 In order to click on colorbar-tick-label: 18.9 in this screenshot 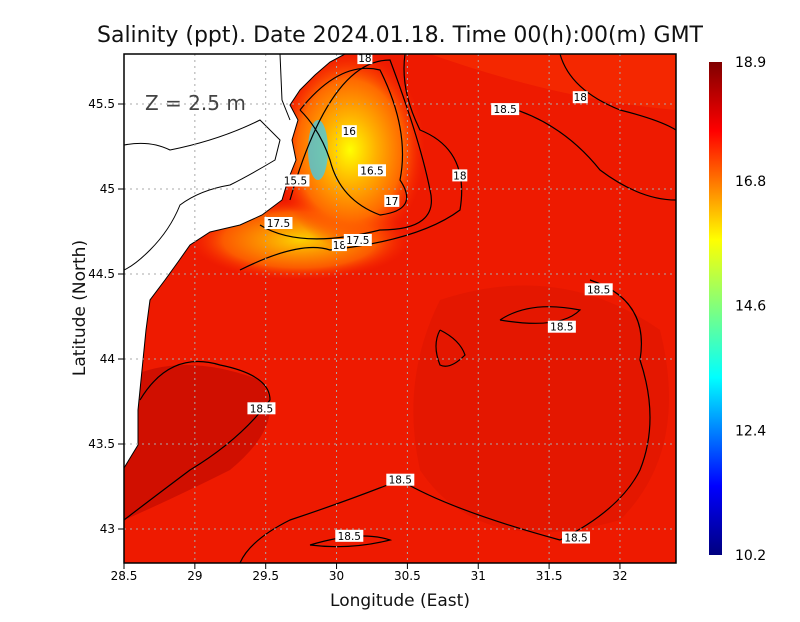, I will do `click(750, 63)`.